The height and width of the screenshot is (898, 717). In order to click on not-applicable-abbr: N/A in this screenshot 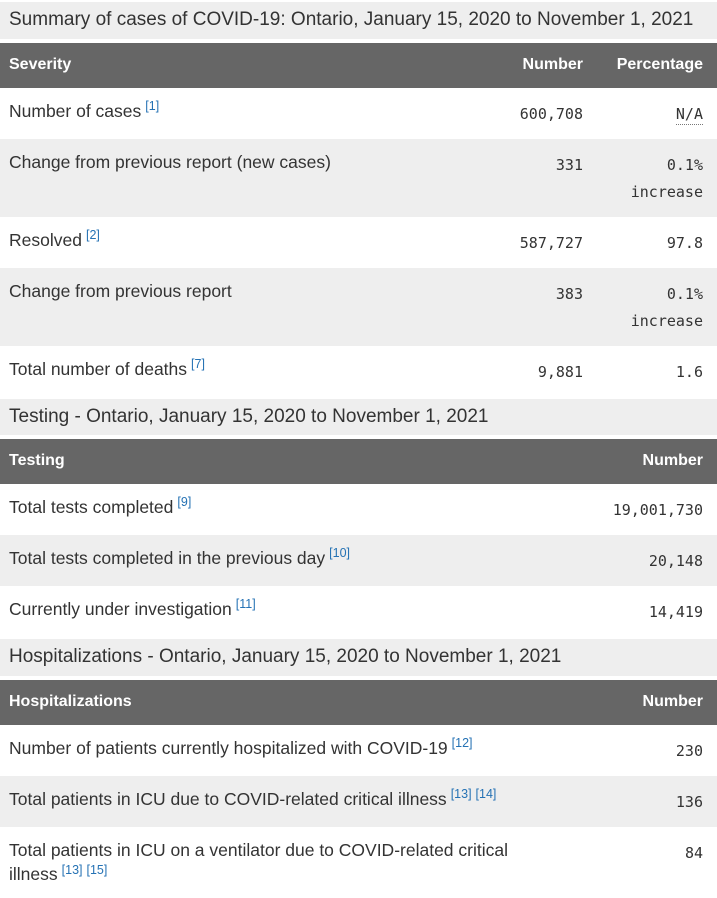, I will do `click(689, 114)`.